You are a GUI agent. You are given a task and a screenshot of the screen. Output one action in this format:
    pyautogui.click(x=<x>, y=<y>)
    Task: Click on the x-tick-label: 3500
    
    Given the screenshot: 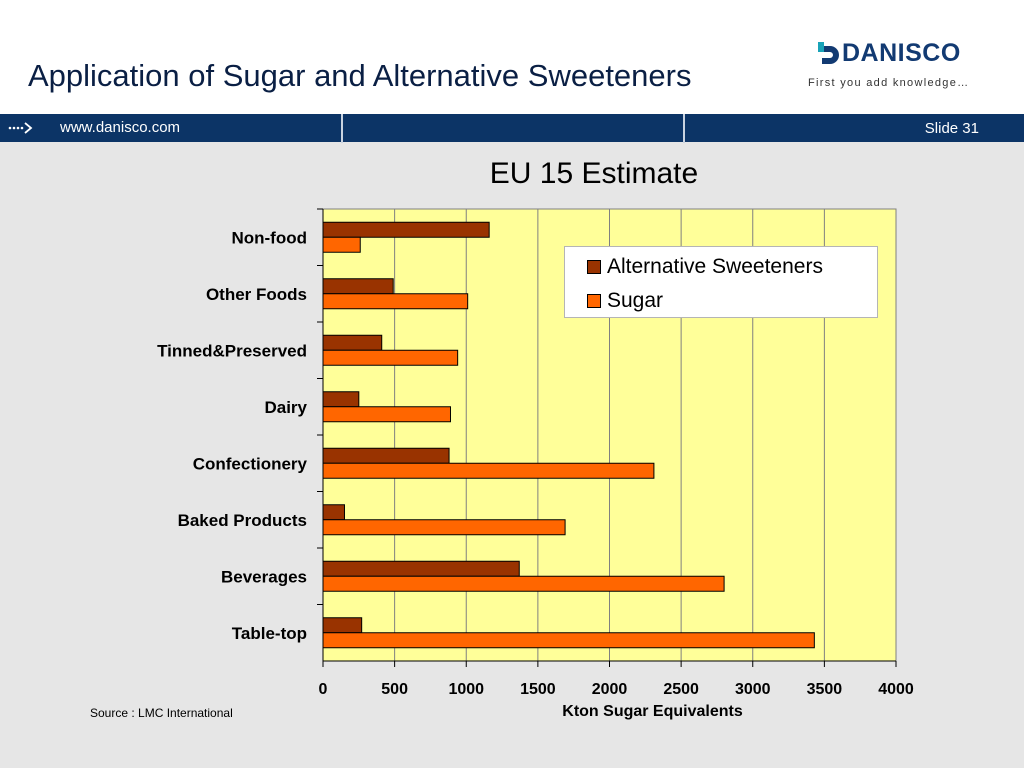 What is the action you would take?
    pyautogui.click(x=825, y=689)
    